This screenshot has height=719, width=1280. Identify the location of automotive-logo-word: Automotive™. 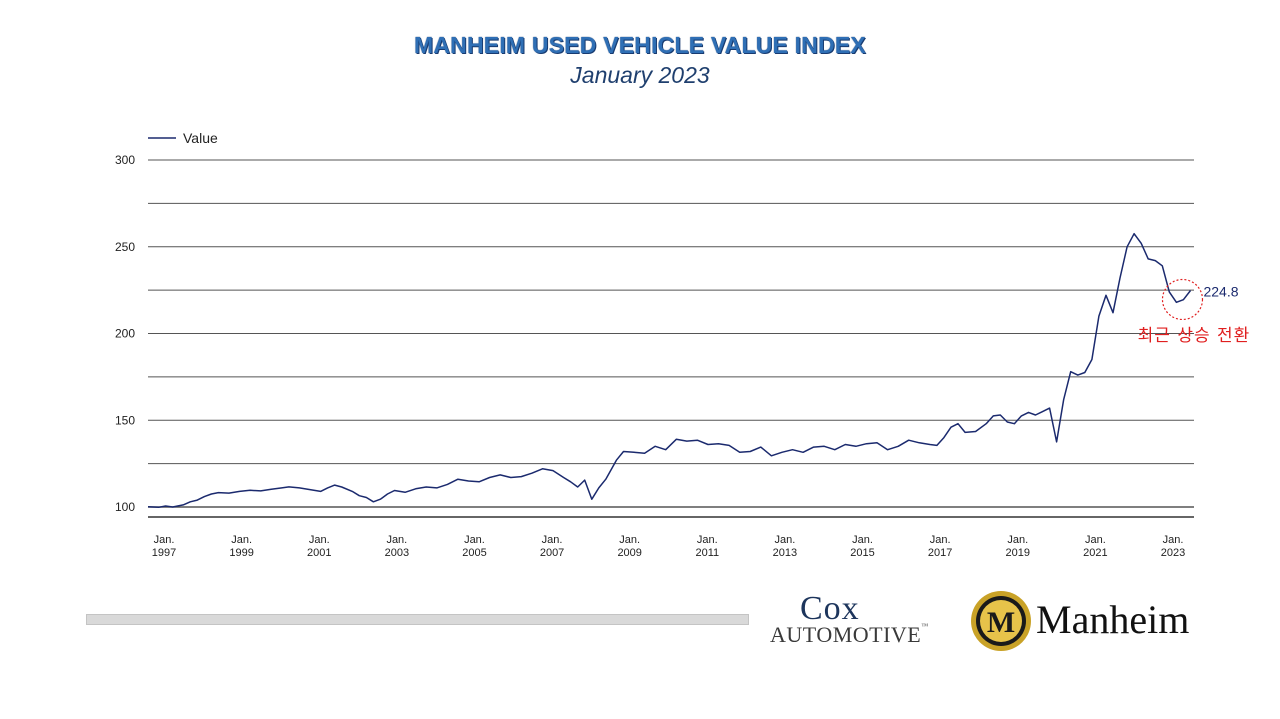
(849, 635).